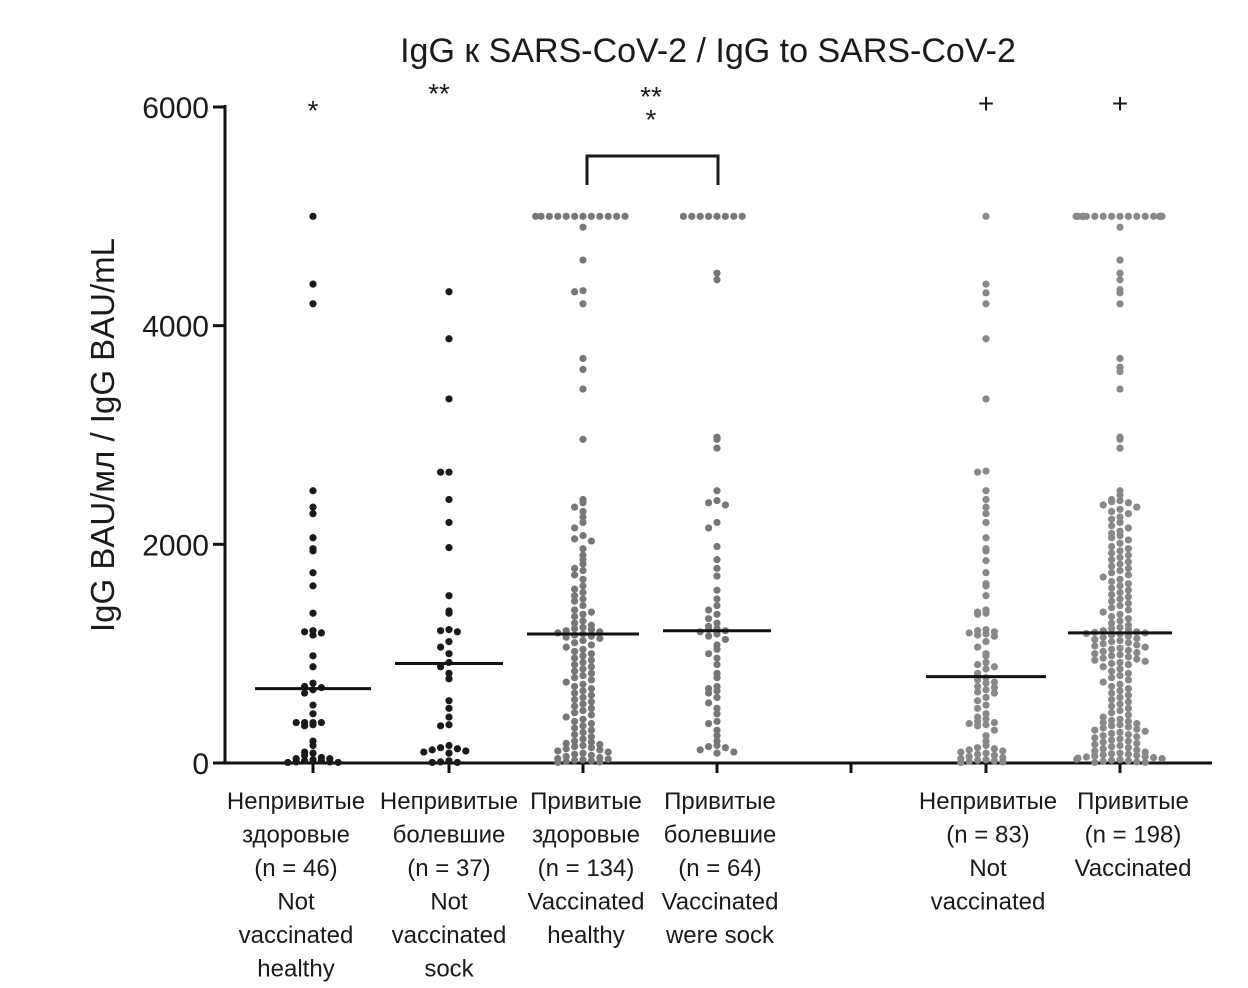  What do you see at coordinates (720, 902) in the screenshot?
I see `category-label-line: Vaccinated` at bounding box center [720, 902].